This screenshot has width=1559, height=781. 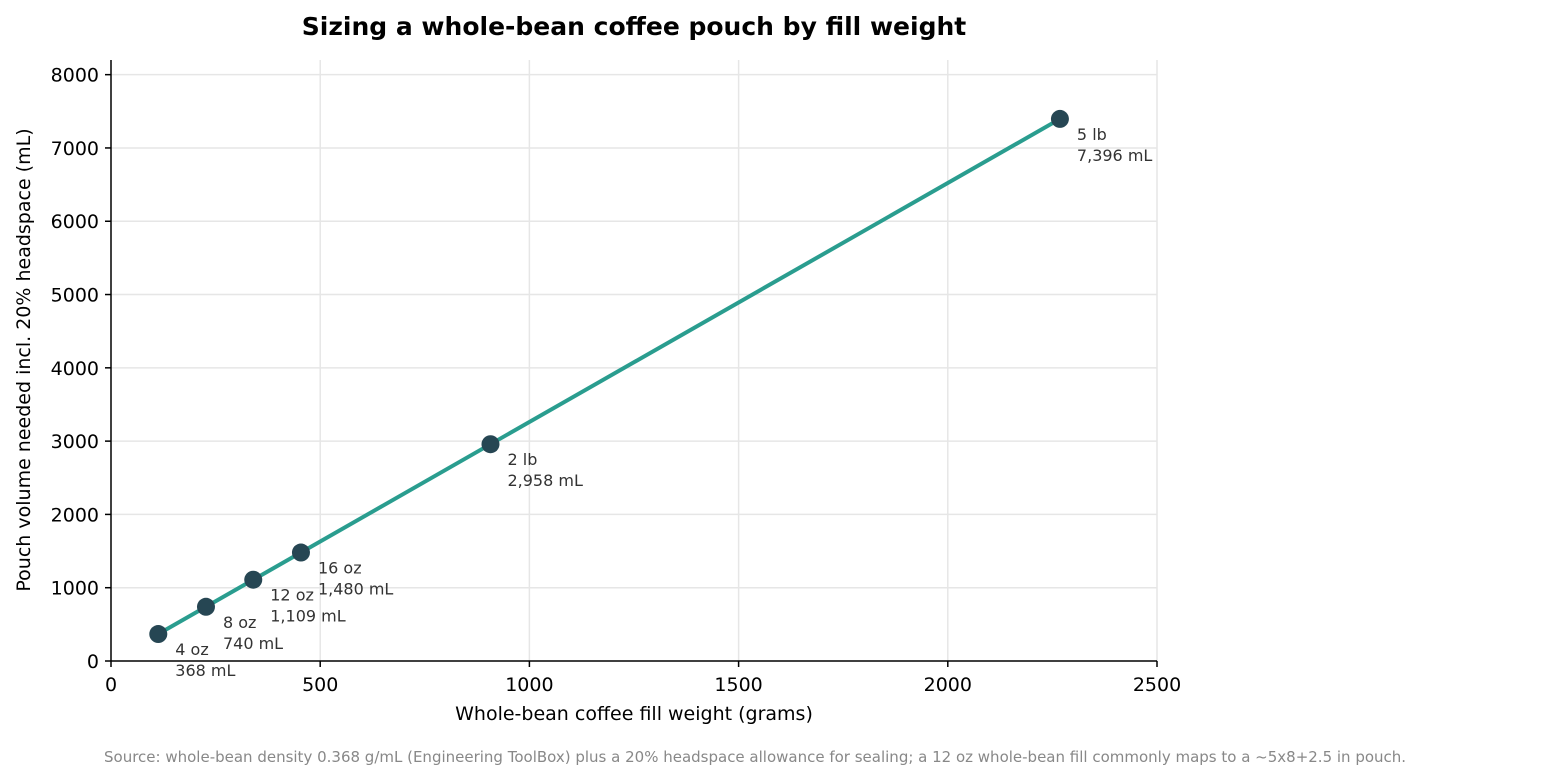 I want to click on y-tick-label: 1000, so click(x=75, y=589).